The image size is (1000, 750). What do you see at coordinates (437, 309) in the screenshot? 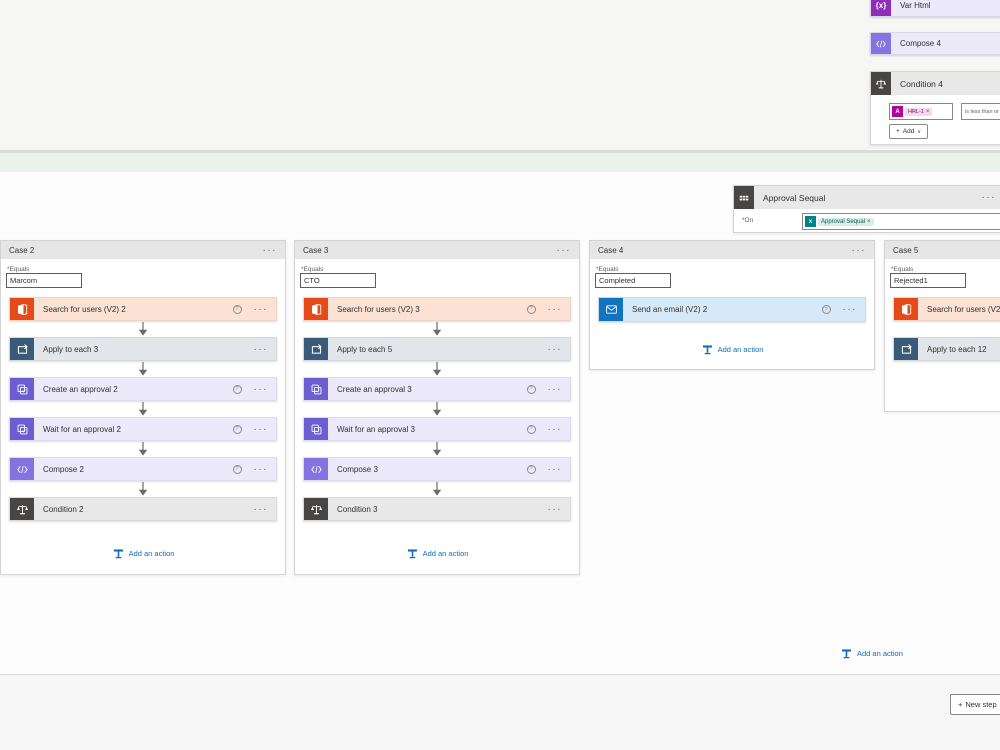
I see `action-card-search-users: Search for users (V2) 3 ? ···` at bounding box center [437, 309].